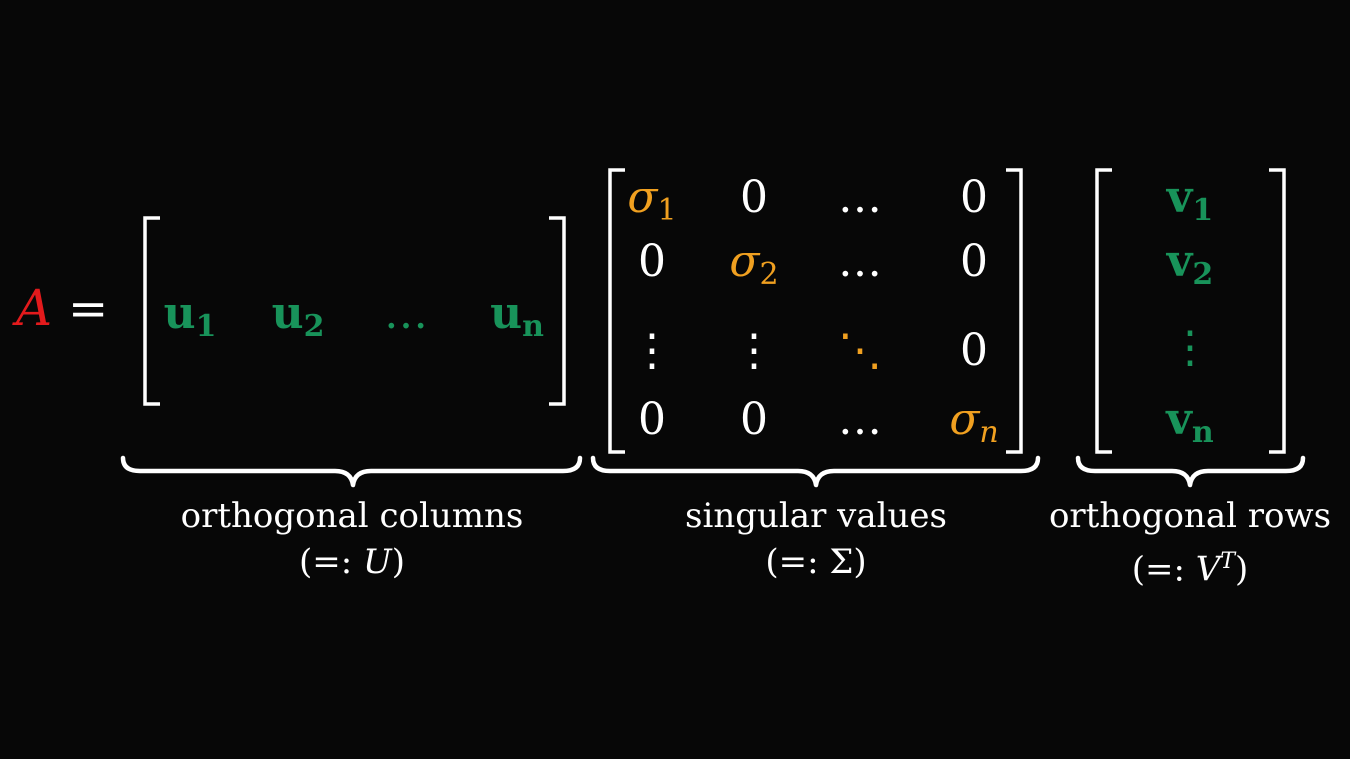  I want to click on VT-def-open: (=:, so click(1158, 569).